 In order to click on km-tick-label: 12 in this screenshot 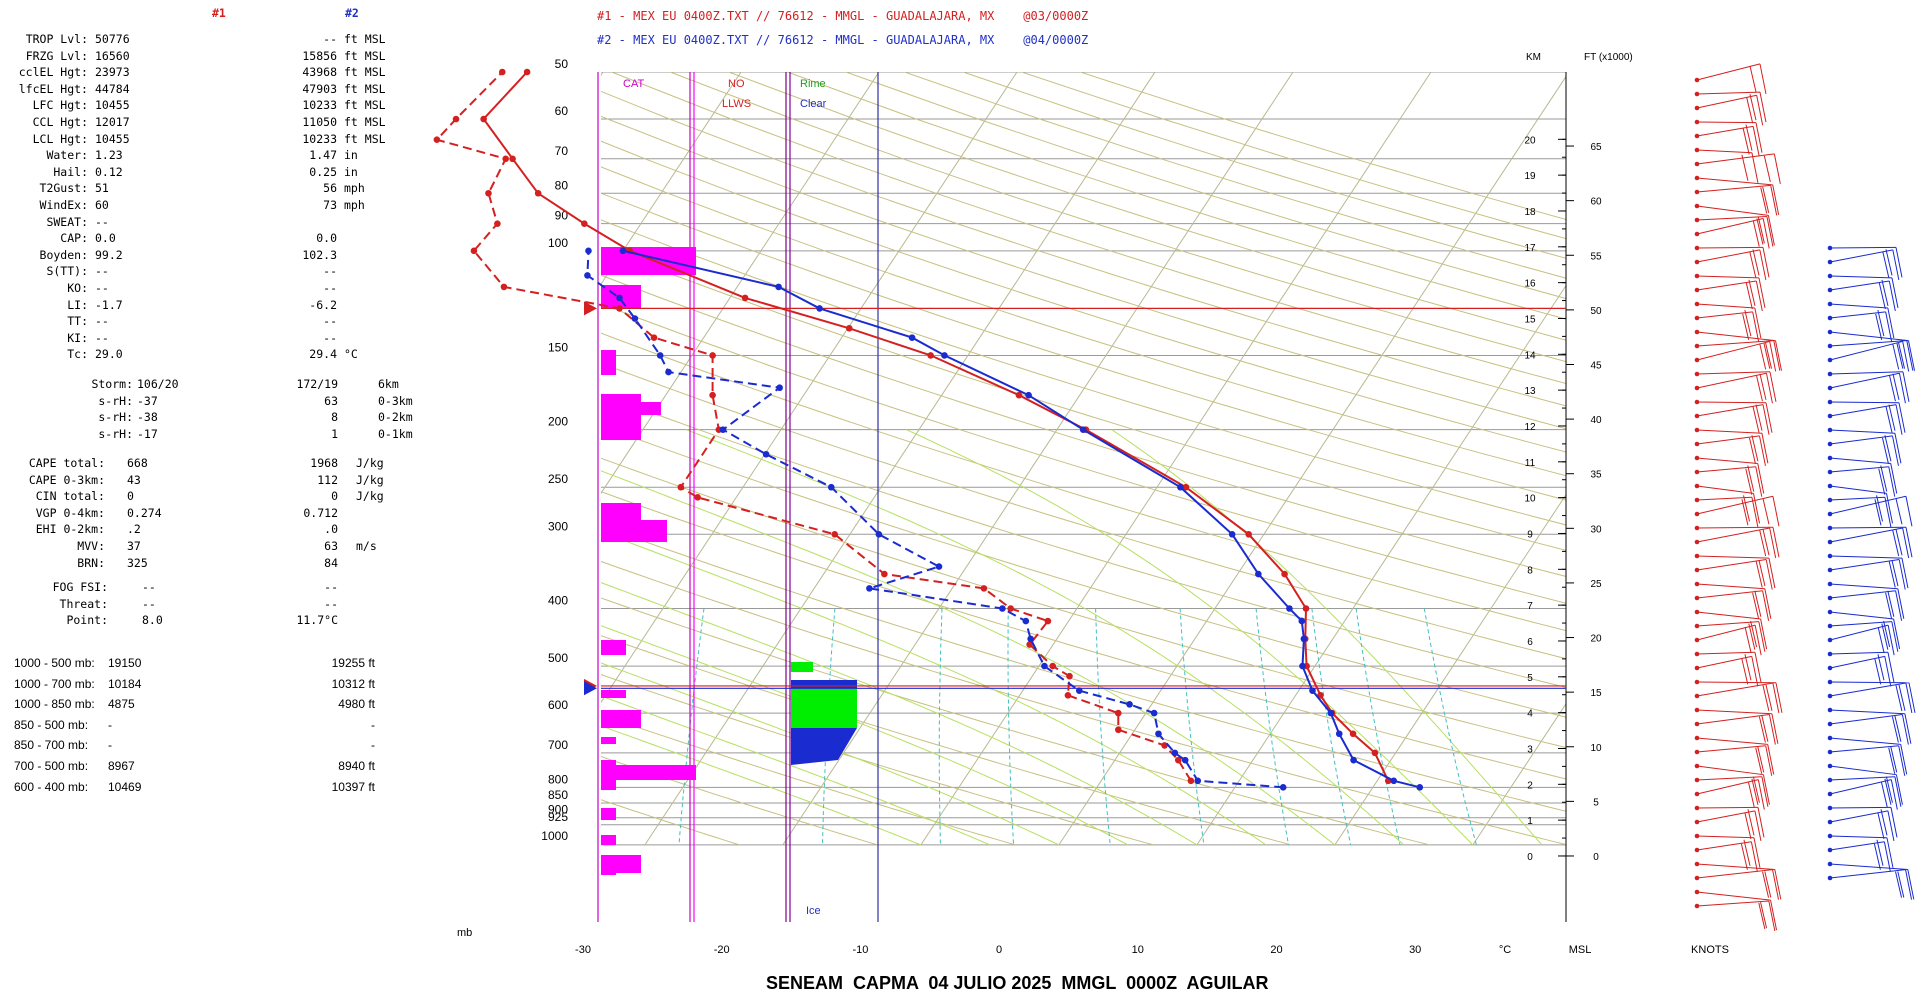, I will do `click(1530, 427)`.